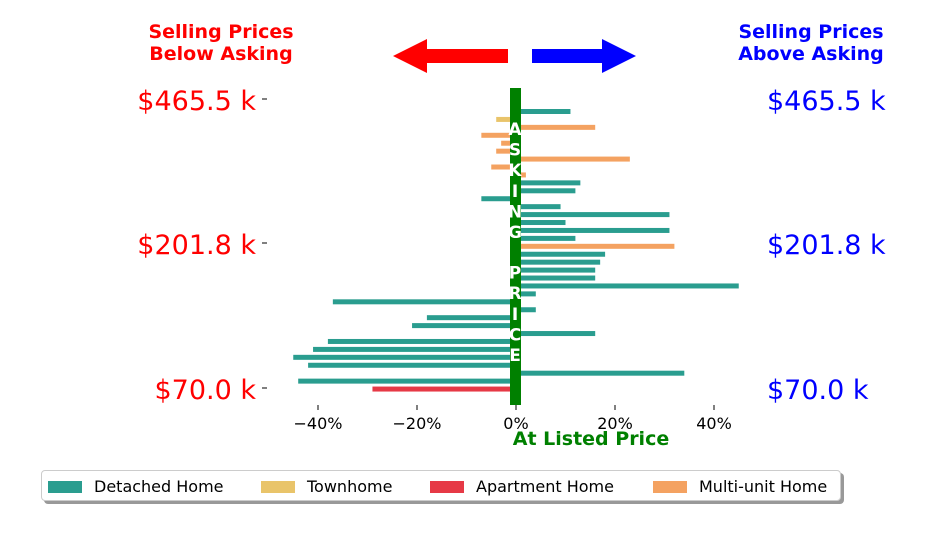 This screenshot has width=928, height=541. I want to click on below-asking-title-line1: Selling Prices, so click(220, 32).